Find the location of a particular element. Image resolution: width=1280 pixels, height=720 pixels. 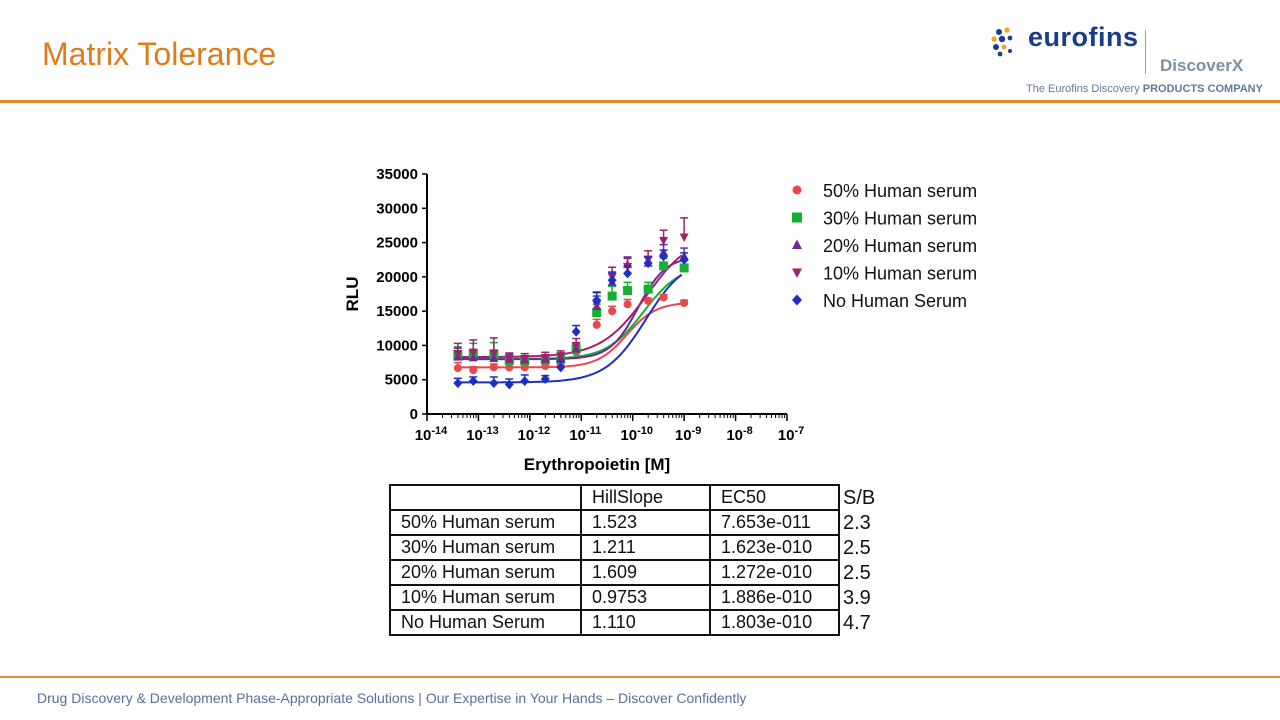

table-row: 20% Human serum 1.609 1.272e-010 is located at coordinates (614, 572).